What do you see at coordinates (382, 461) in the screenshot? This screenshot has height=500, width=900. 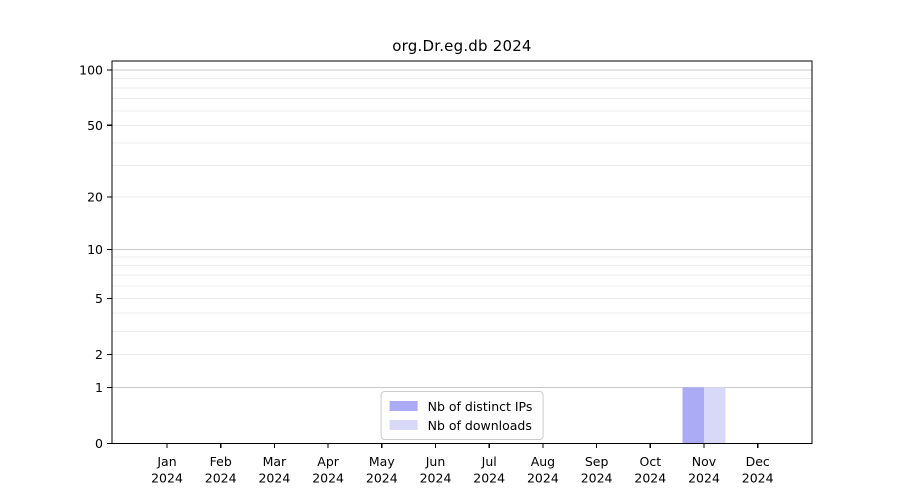 I see `x-tick-label-month: May` at bounding box center [382, 461].